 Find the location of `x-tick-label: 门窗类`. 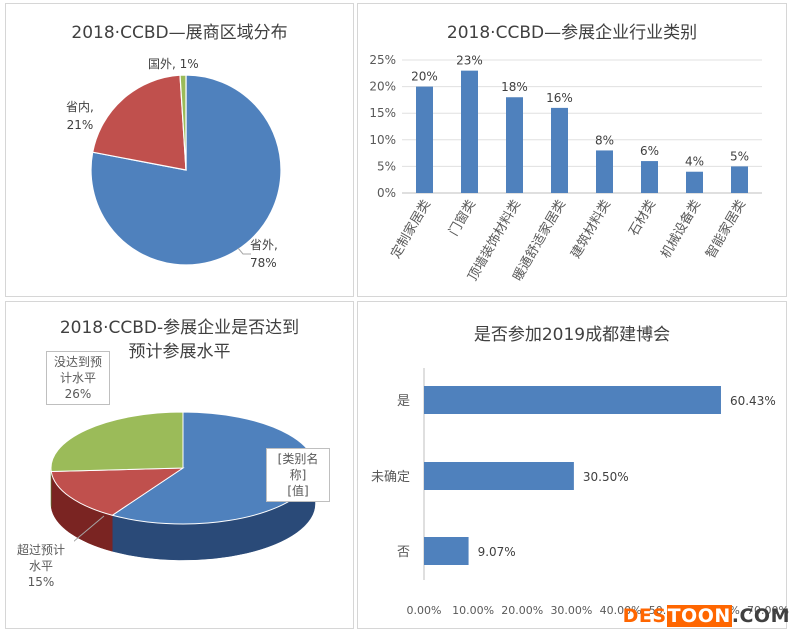

x-tick-label: 门窗类 is located at coordinates (462, 218).